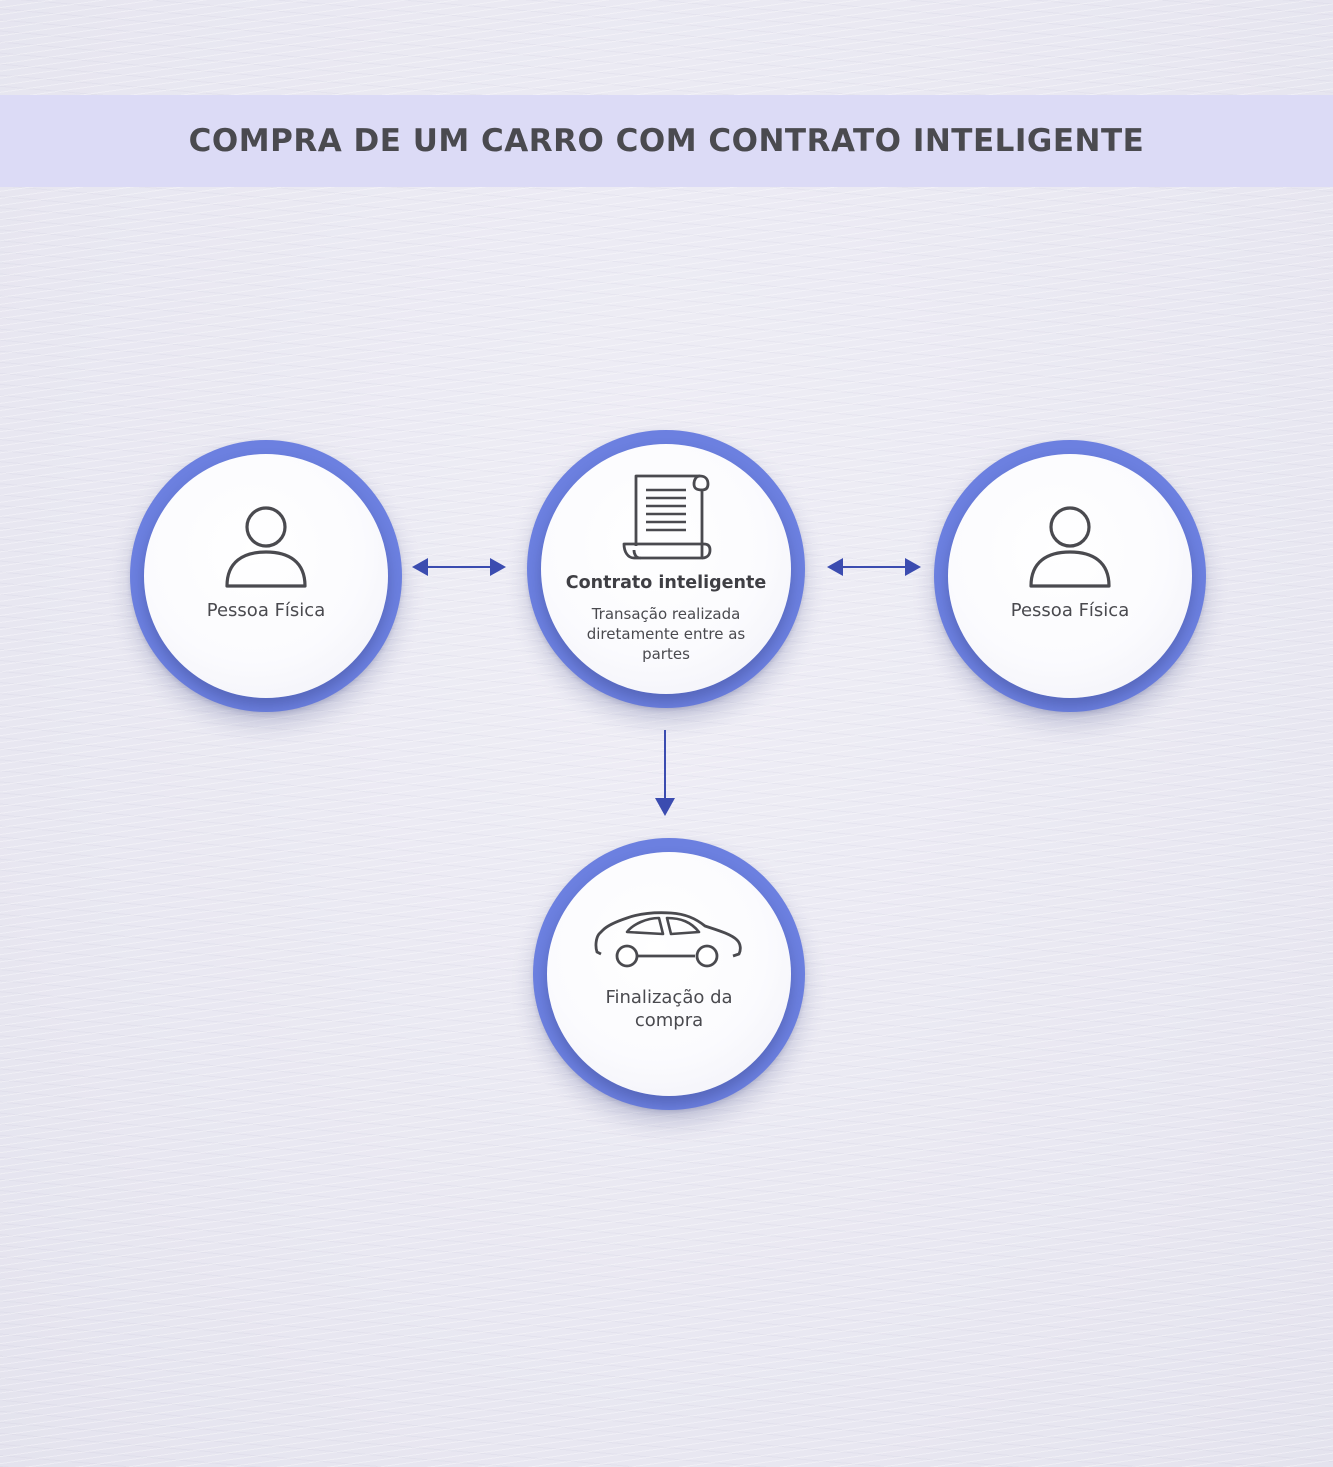 Image resolution: width=1333 pixels, height=1467 pixels. I want to click on node-right-label: Pessoa Física, so click(1070, 610).